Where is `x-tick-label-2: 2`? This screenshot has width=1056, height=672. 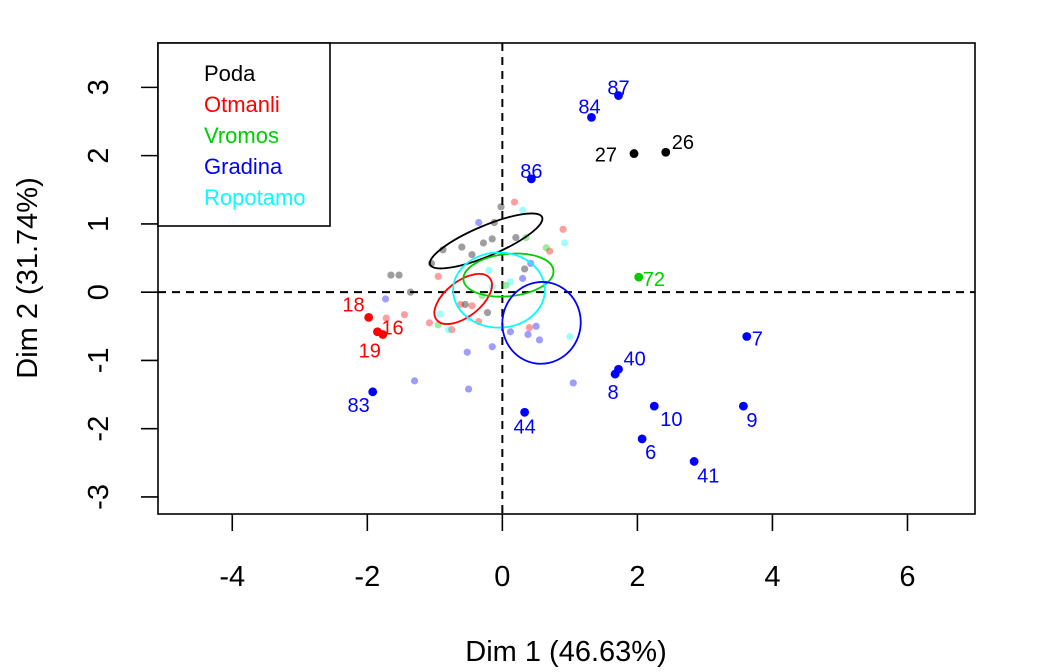
x-tick-label-2: 2 is located at coordinates (637, 577).